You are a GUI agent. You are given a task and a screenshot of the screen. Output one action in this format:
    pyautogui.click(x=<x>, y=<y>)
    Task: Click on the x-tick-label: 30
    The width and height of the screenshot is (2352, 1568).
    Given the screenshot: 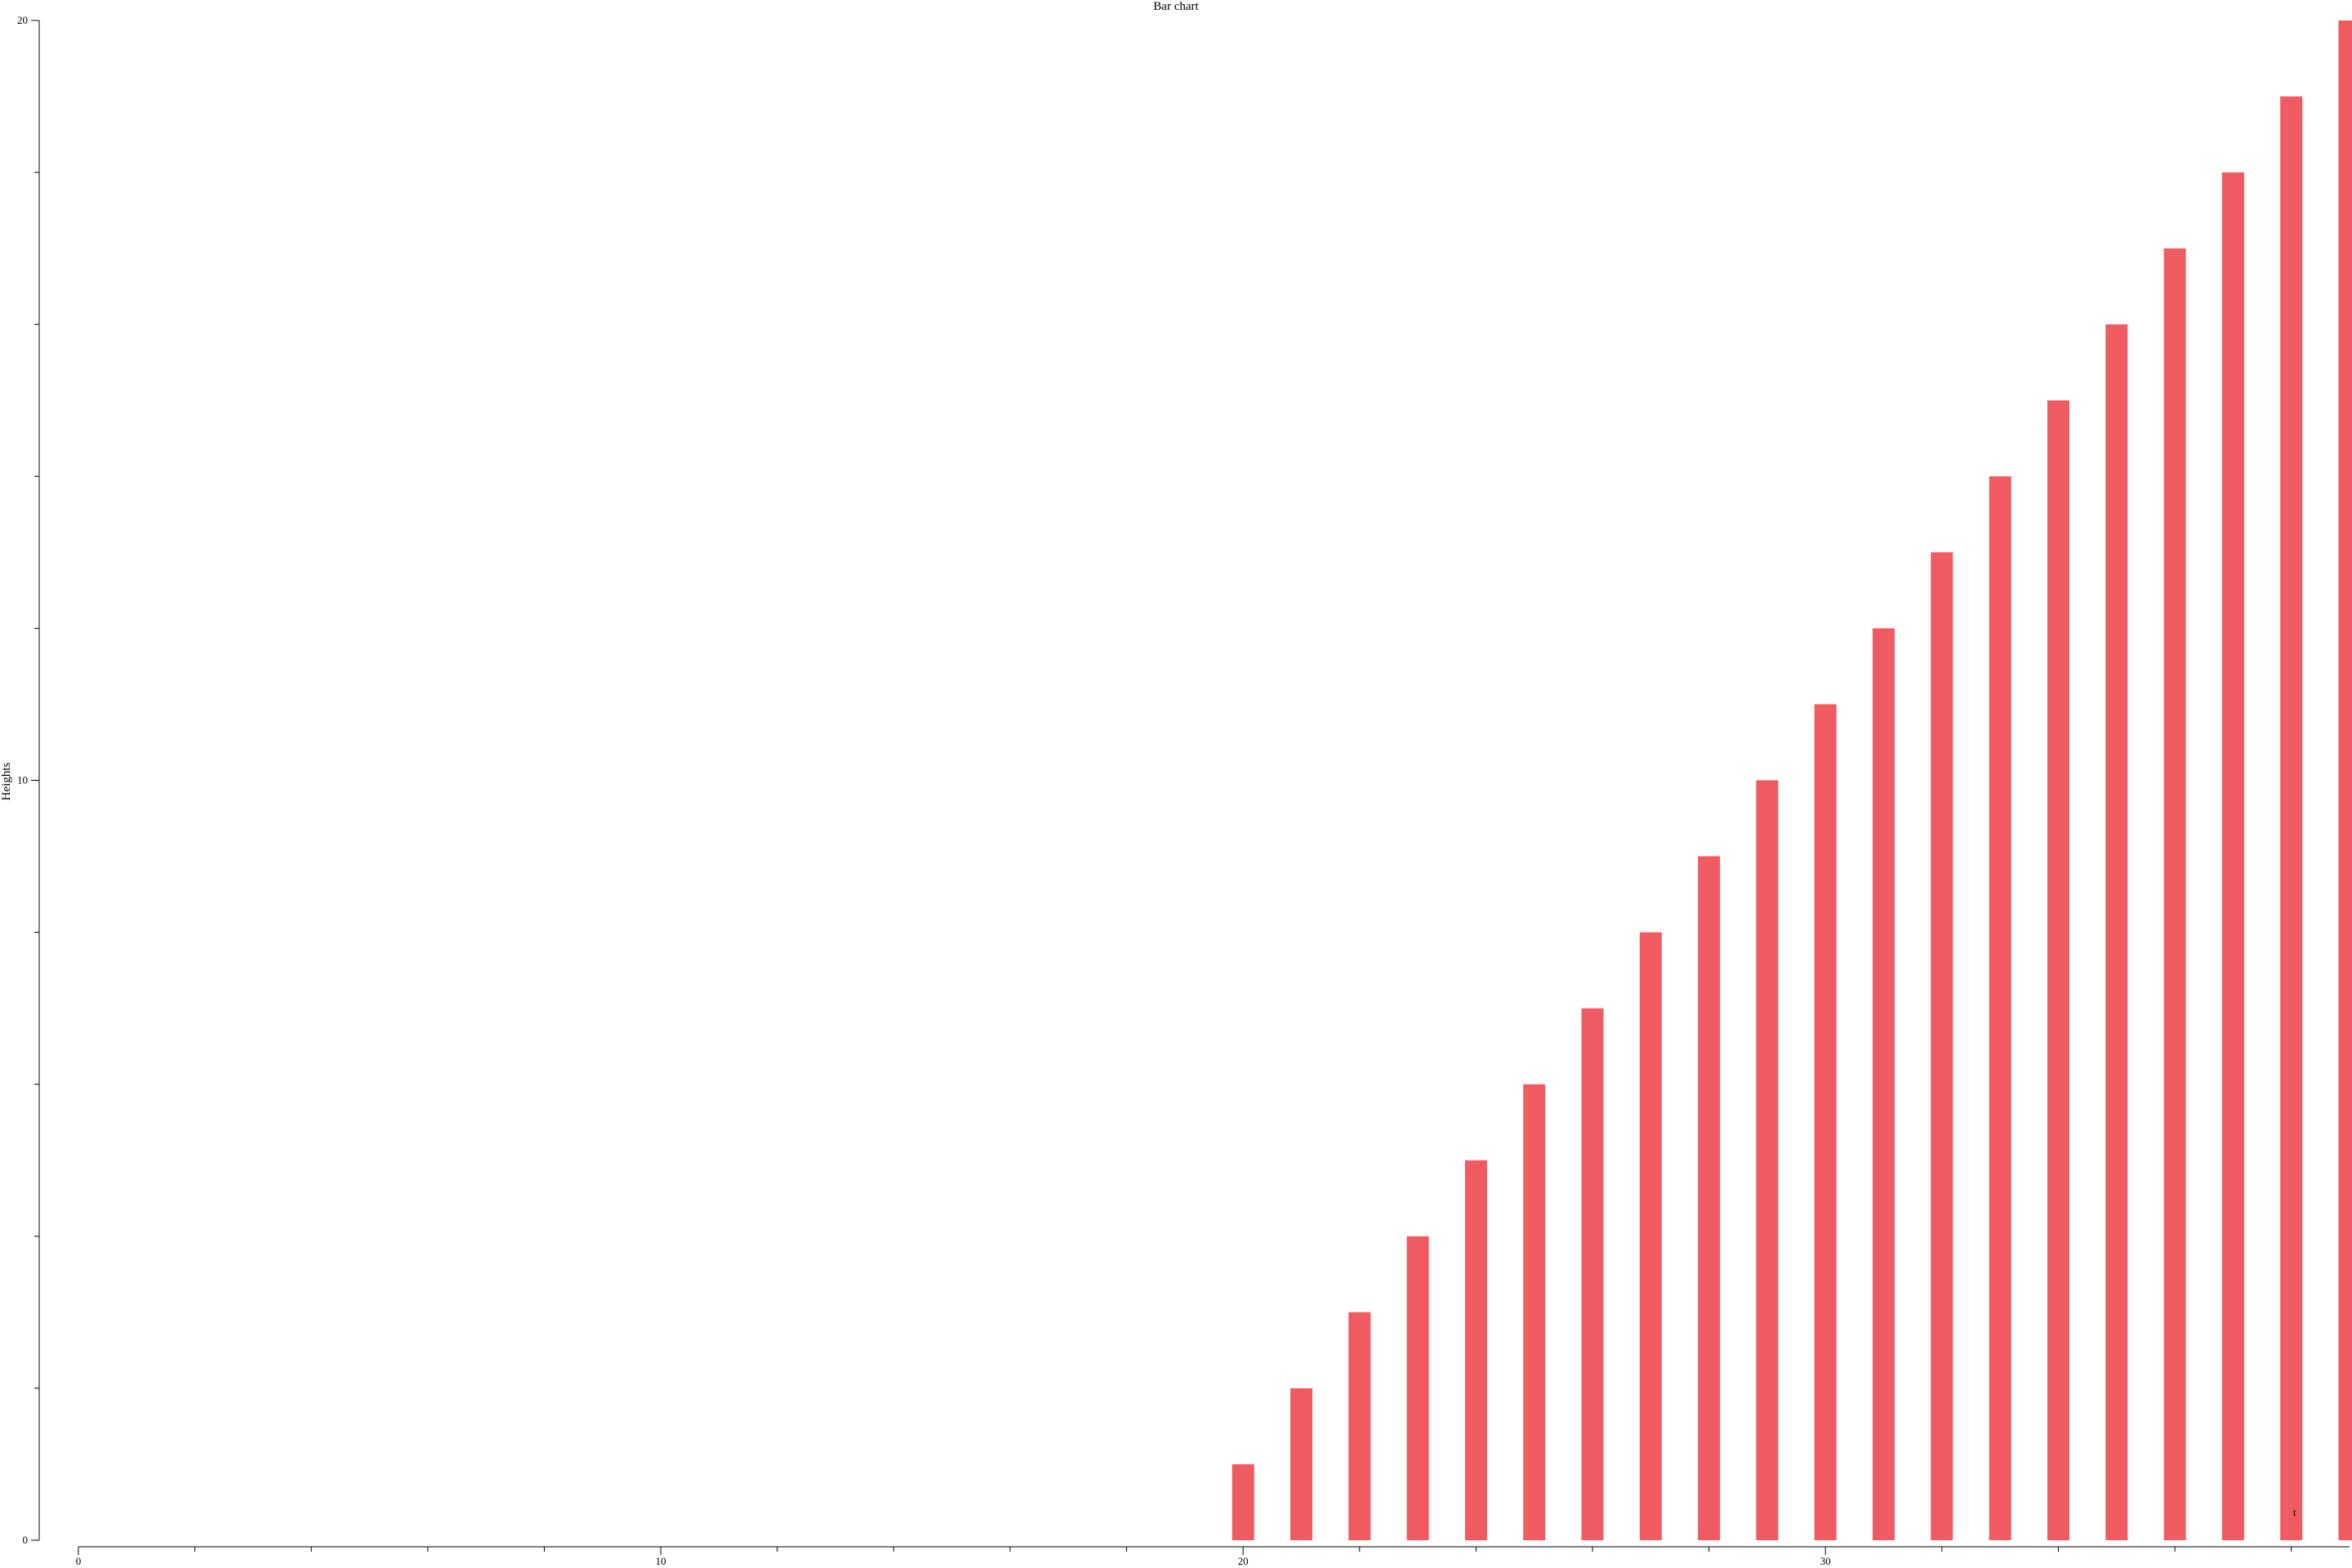 What is the action you would take?
    pyautogui.click(x=1825, y=1561)
    